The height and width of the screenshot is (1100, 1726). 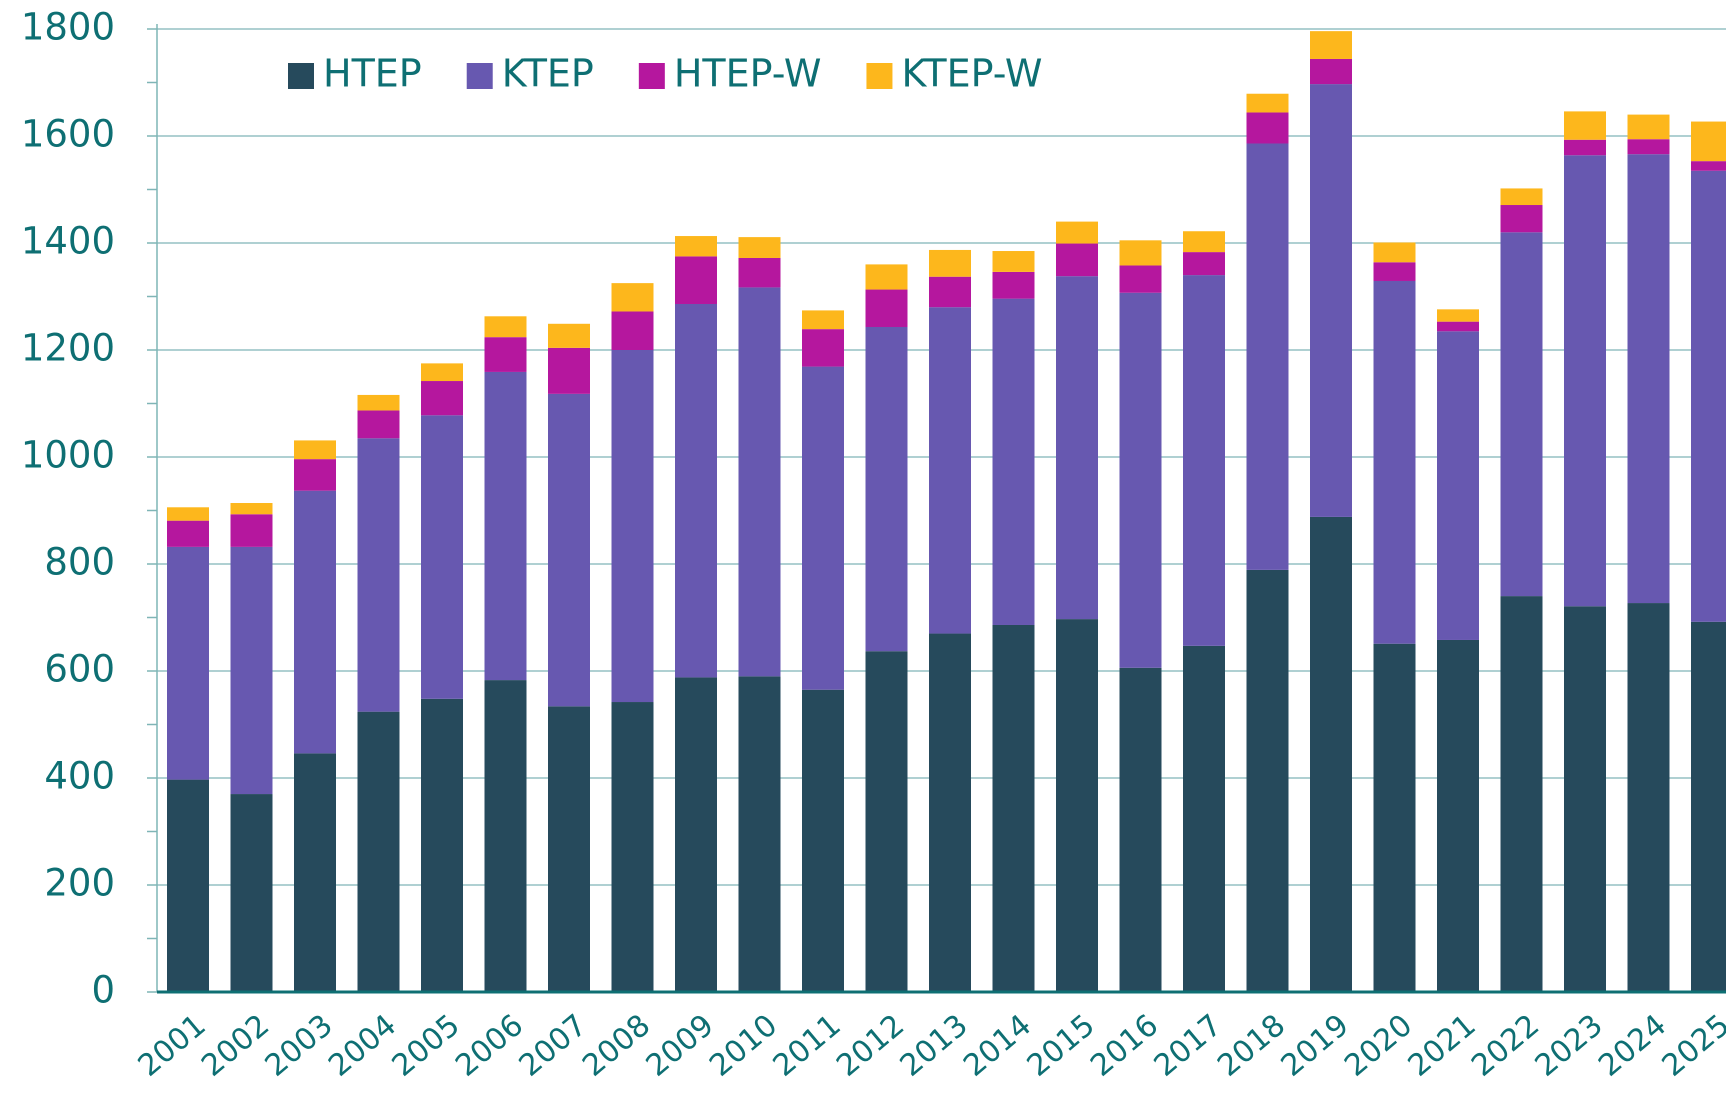 I want to click on y-tick-label: 1800, so click(x=68, y=27).